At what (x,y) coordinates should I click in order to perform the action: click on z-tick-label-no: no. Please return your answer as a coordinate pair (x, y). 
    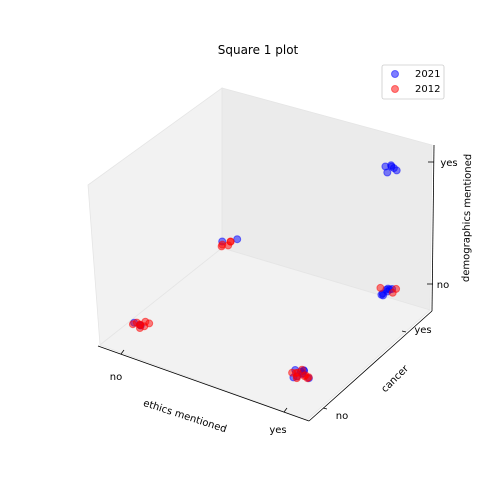
    Looking at the image, I should click on (443, 285).